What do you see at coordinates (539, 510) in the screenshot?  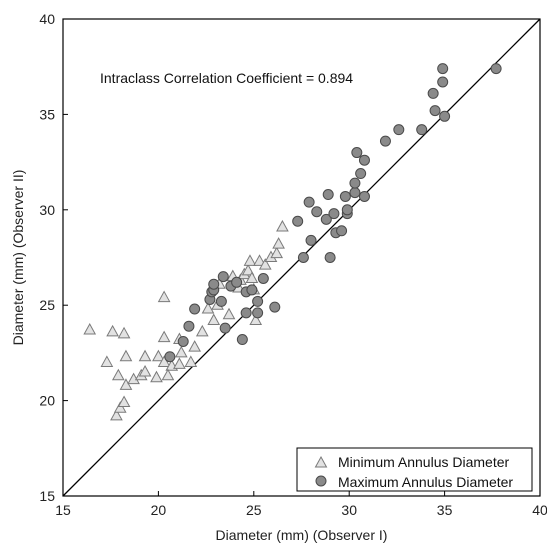 I see `x-tick-label: 40` at bounding box center [539, 510].